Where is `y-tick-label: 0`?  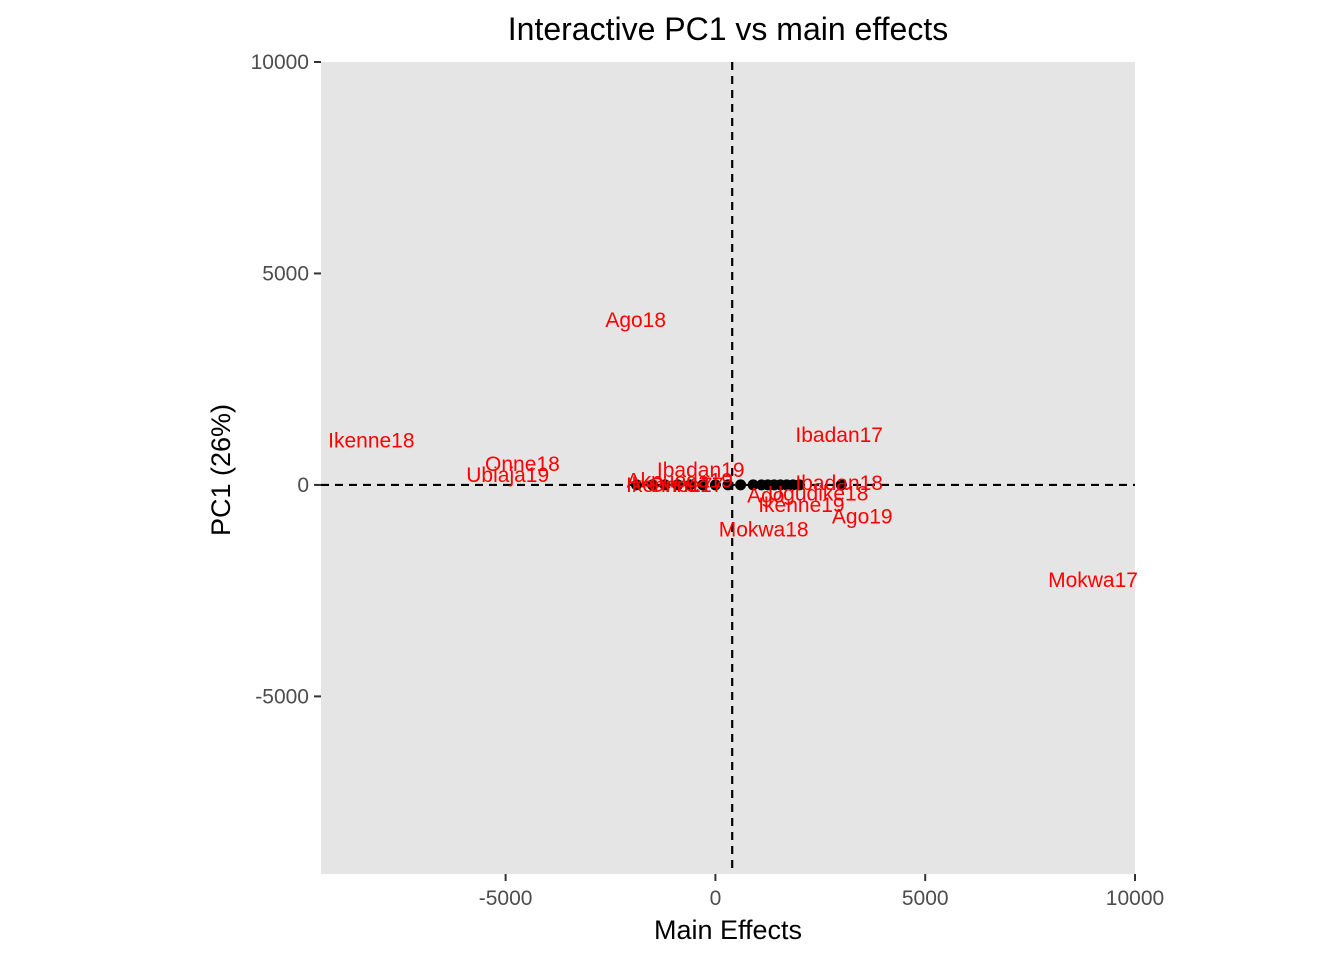
y-tick-label: 0 is located at coordinates (303, 485).